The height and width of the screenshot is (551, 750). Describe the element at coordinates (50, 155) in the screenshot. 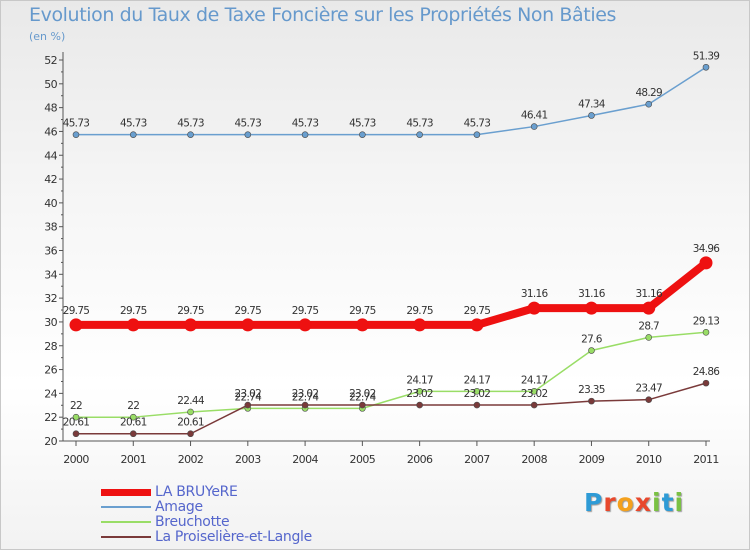

I see `y-tick-label: 44` at that location.